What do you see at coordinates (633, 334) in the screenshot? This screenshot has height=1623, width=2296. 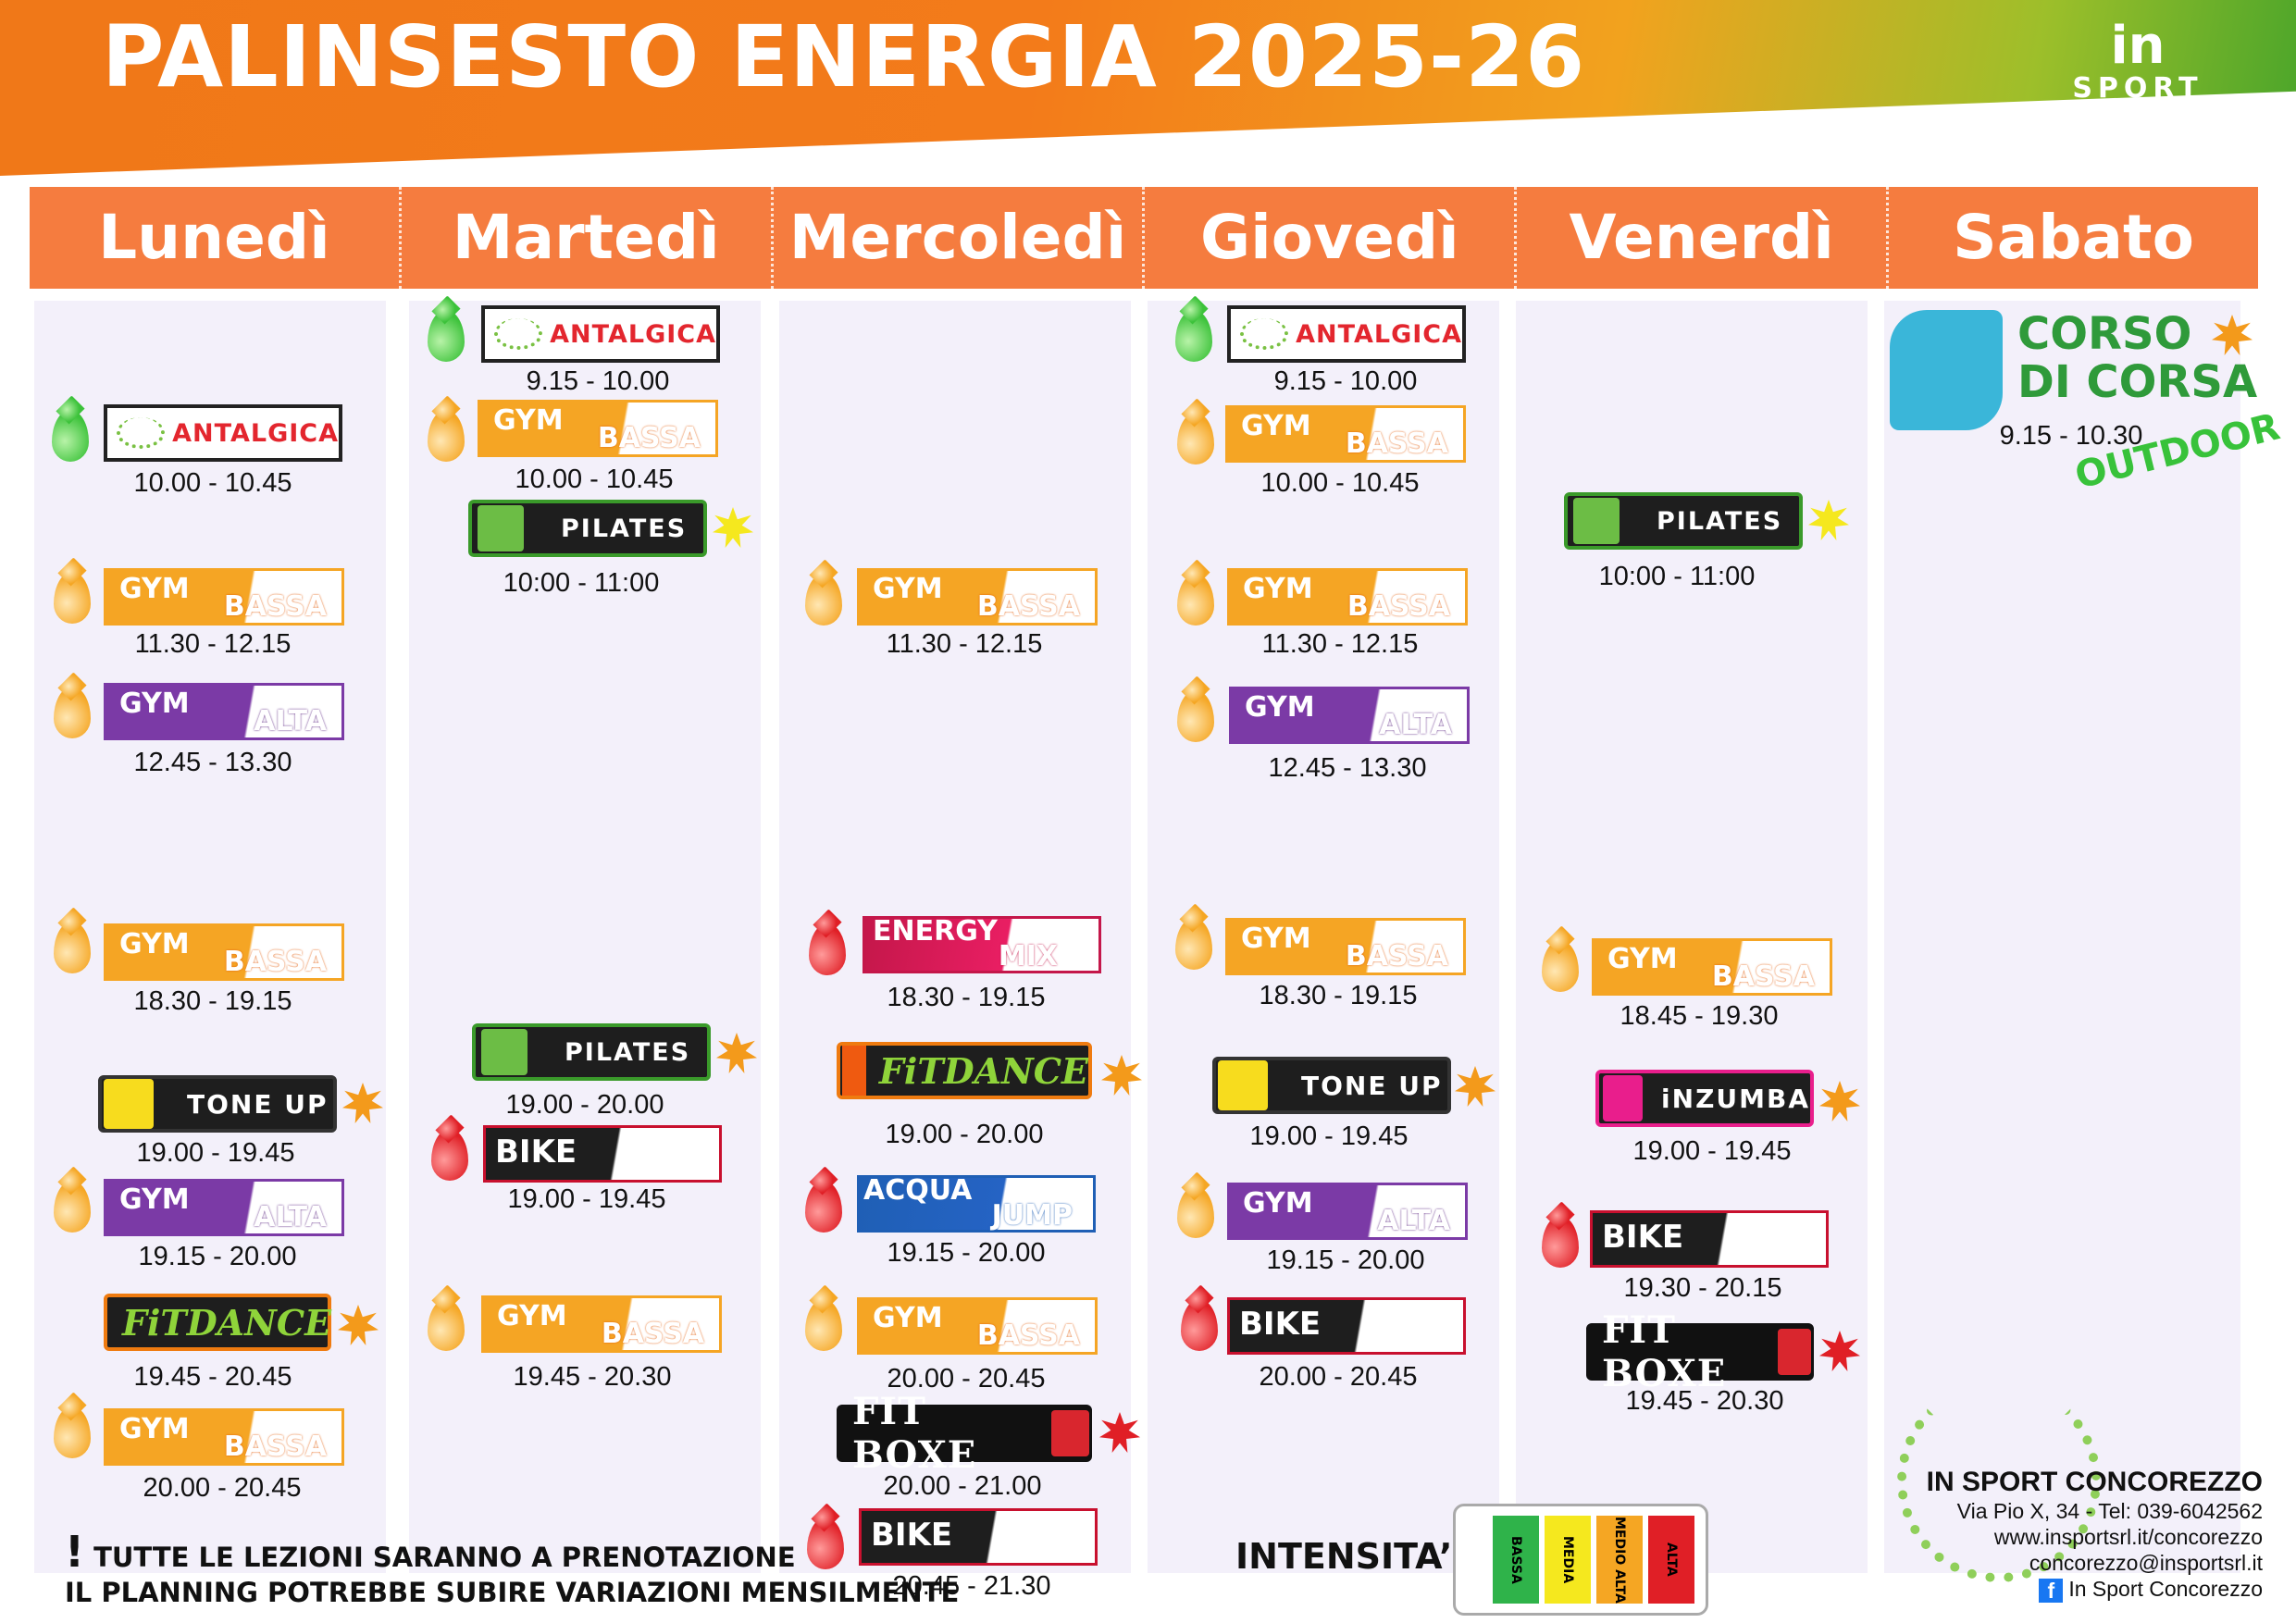 I see `class-label: ANTALGICA` at bounding box center [633, 334].